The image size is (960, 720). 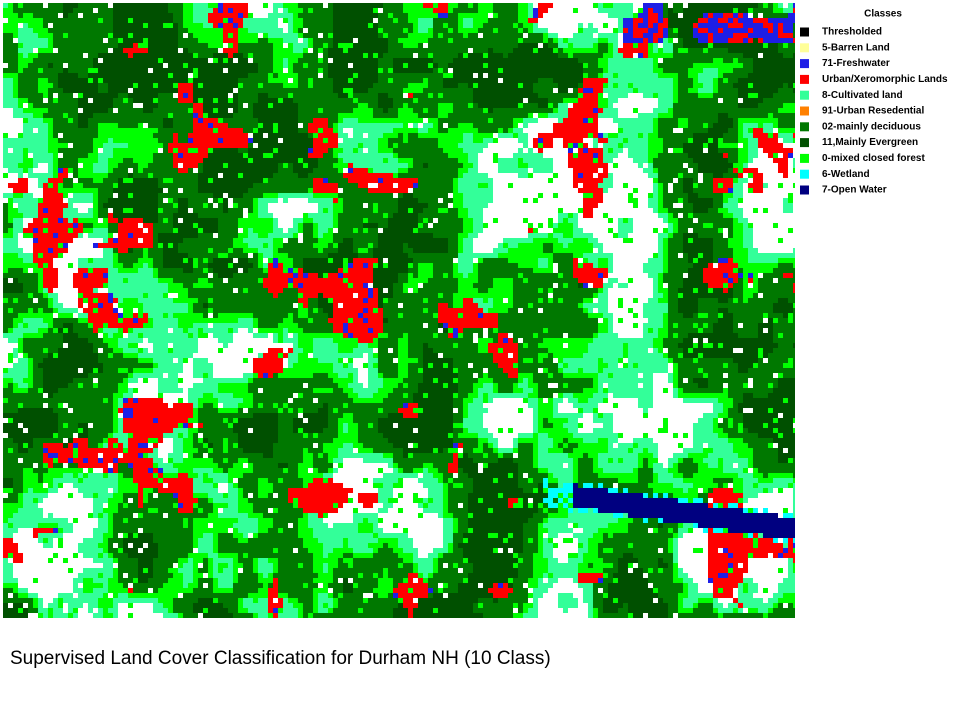 What do you see at coordinates (873, 111) in the screenshot?
I see `legend-label: 91-Urban Resedential` at bounding box center [873, 111].